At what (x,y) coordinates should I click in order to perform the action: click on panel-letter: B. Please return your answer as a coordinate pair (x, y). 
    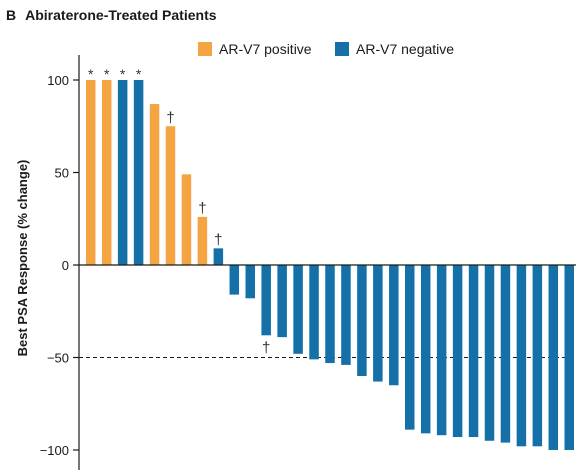
    Looking at the image, I should click on (11, 15).